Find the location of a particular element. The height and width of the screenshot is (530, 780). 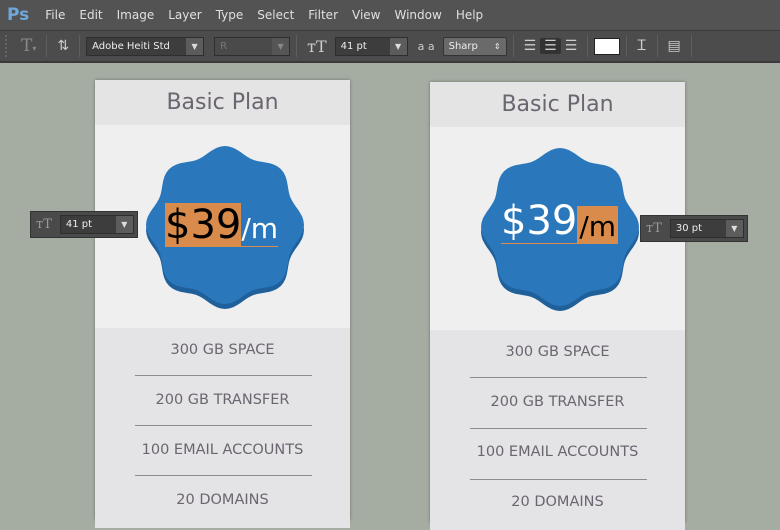

antialias-select: Sharp ⇕ is located at coordinates (474, 46).